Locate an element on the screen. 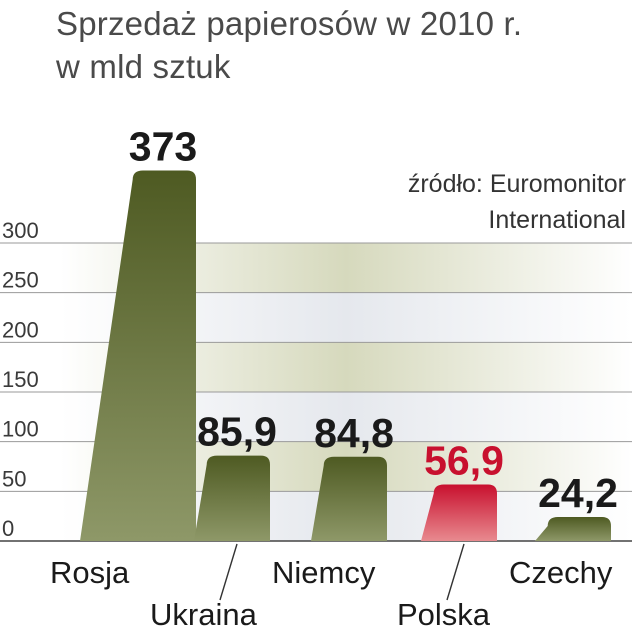 The width and height of the screenshot is (634, 640). bar-niemcy is located at coordinates (349, 498).